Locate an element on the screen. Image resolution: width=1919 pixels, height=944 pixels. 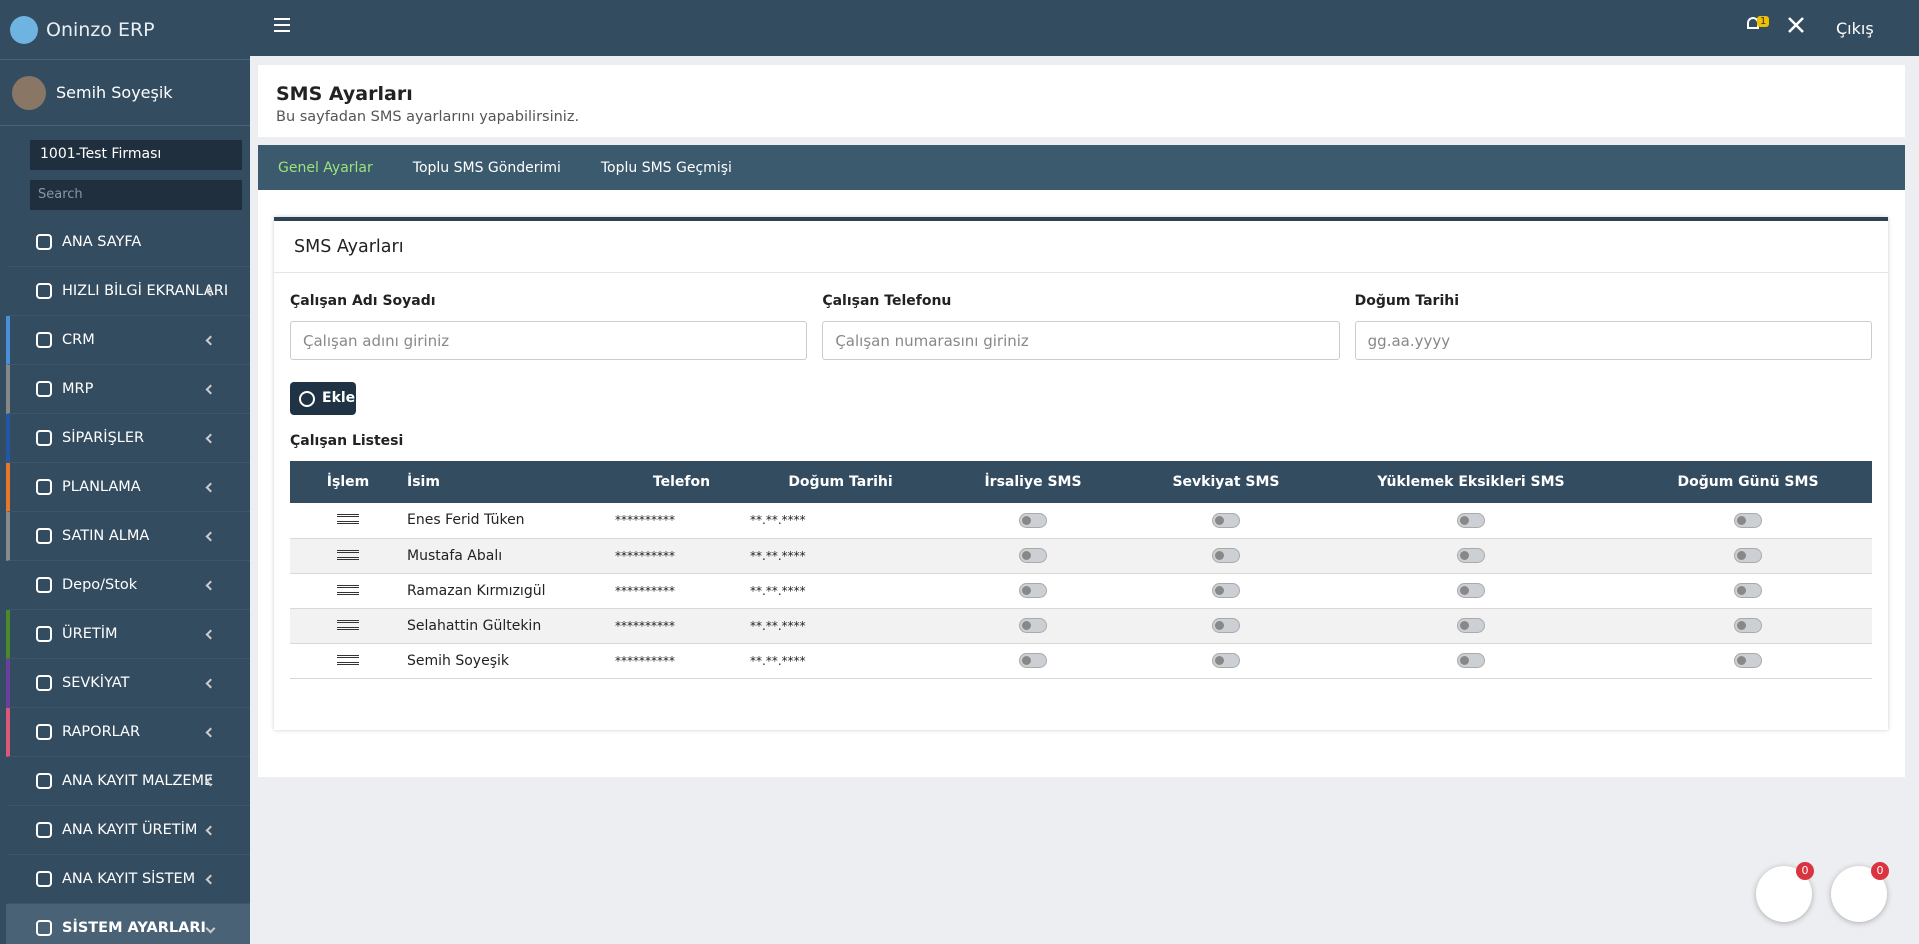
menu-label: SEVKİYAT is located at coordinates (95, 683).